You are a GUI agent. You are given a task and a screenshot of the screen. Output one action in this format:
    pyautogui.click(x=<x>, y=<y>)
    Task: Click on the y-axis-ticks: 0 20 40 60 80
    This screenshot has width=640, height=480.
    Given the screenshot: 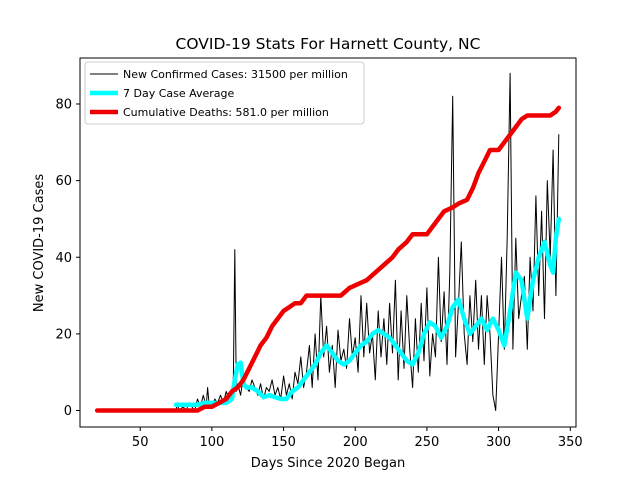 What is the action you would take?
    pyautogui.click(x=67, y=258)
    